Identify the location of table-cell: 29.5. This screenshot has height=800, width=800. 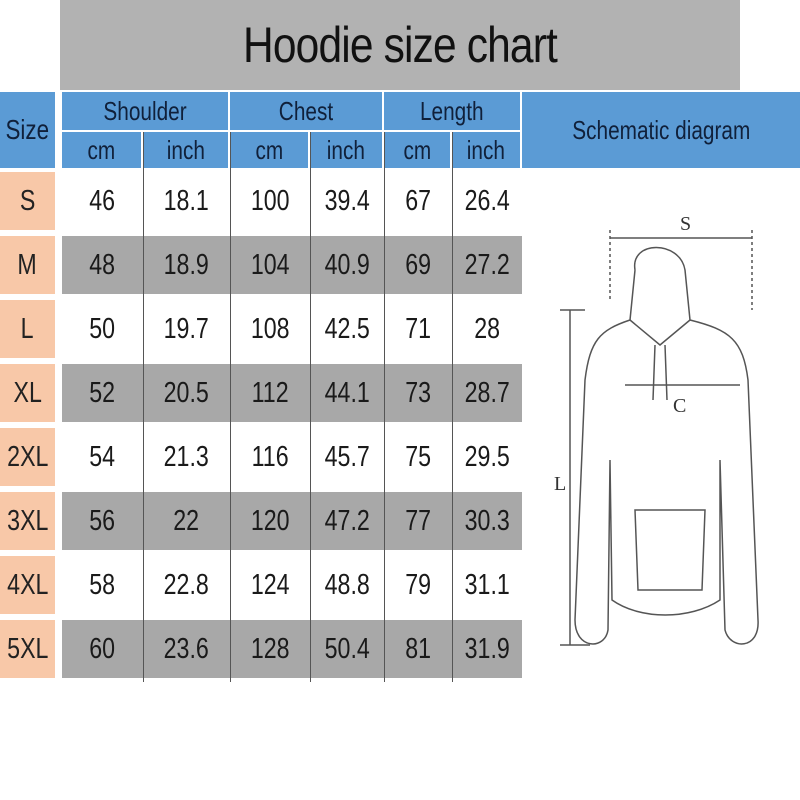
(487, 457).